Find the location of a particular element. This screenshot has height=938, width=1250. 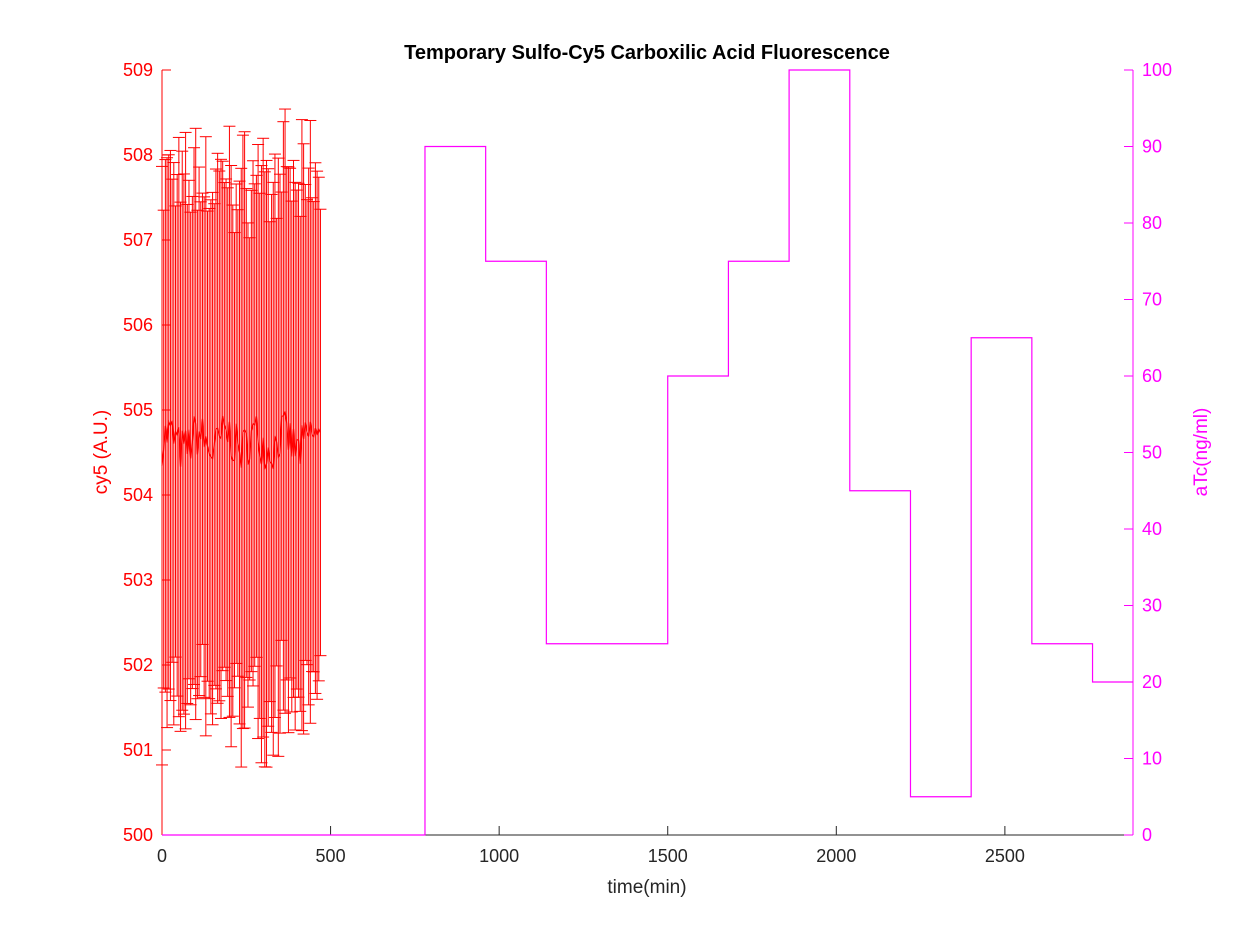

left-tick-label: 508 is located at coordinates (138, 155).